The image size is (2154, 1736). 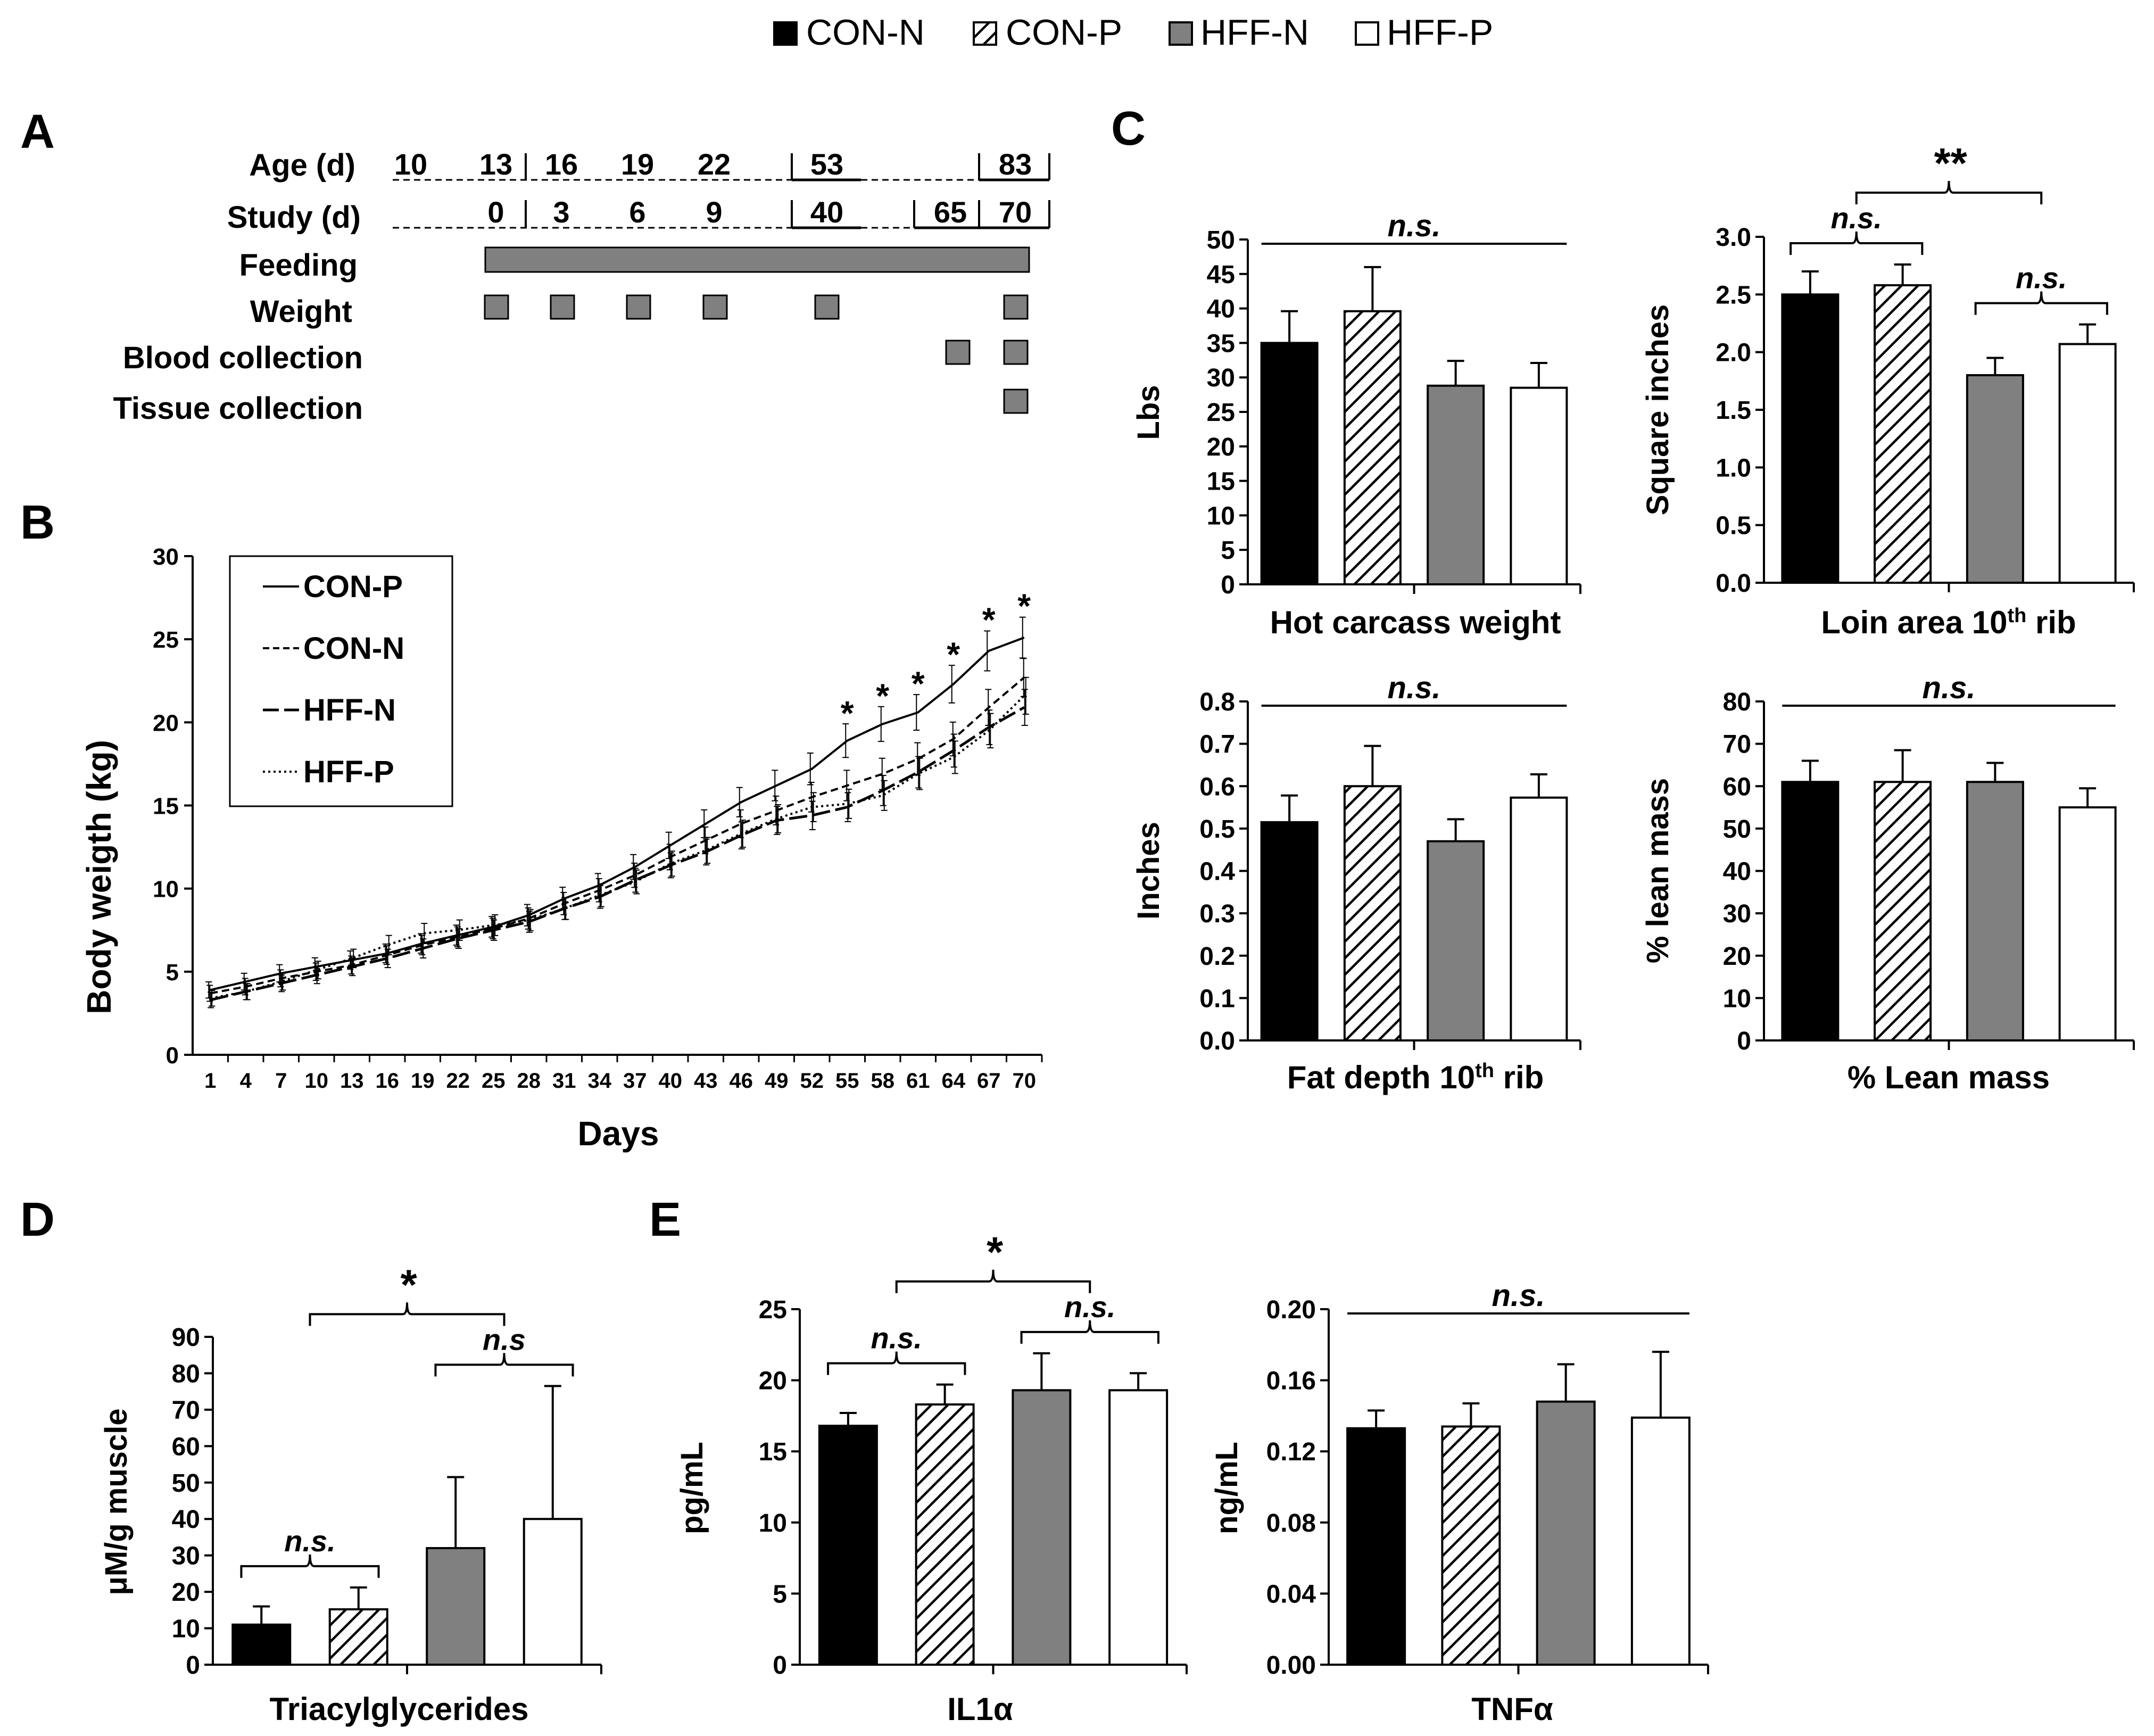 I want to click on legend-swatch-con-n, so click(x=785, y=33).